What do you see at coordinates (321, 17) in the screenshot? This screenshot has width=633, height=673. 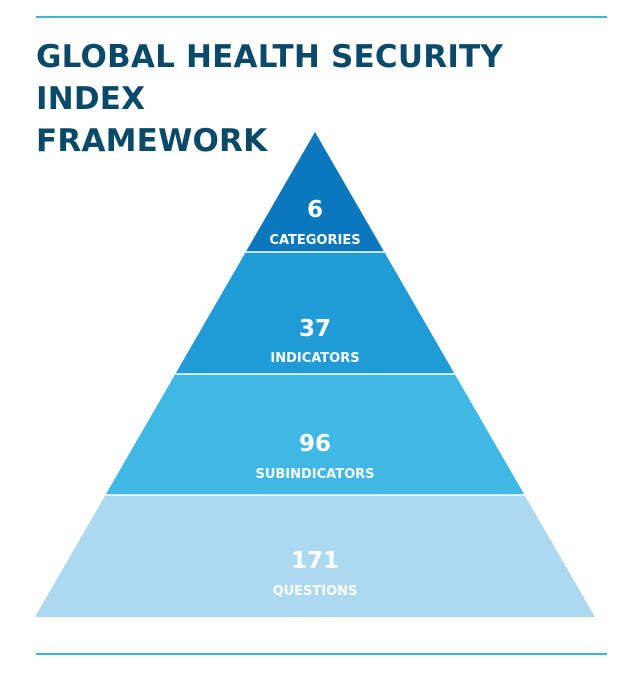 I see `top-rule` at bounding box center [321, 17].